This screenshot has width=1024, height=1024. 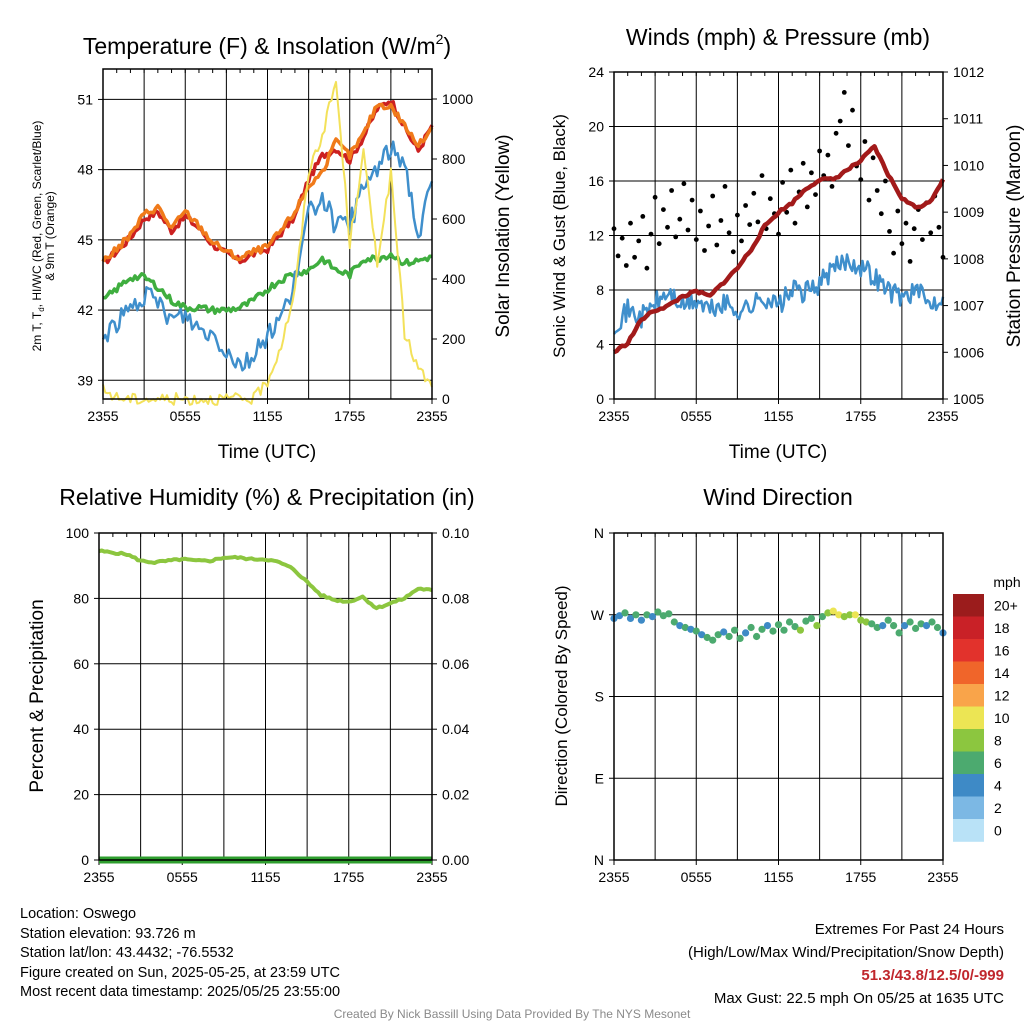 What do you see at coordinates (81, 664) in the screenshot?
I see `y-tick-label: 60` at bounding box center [81, 664].